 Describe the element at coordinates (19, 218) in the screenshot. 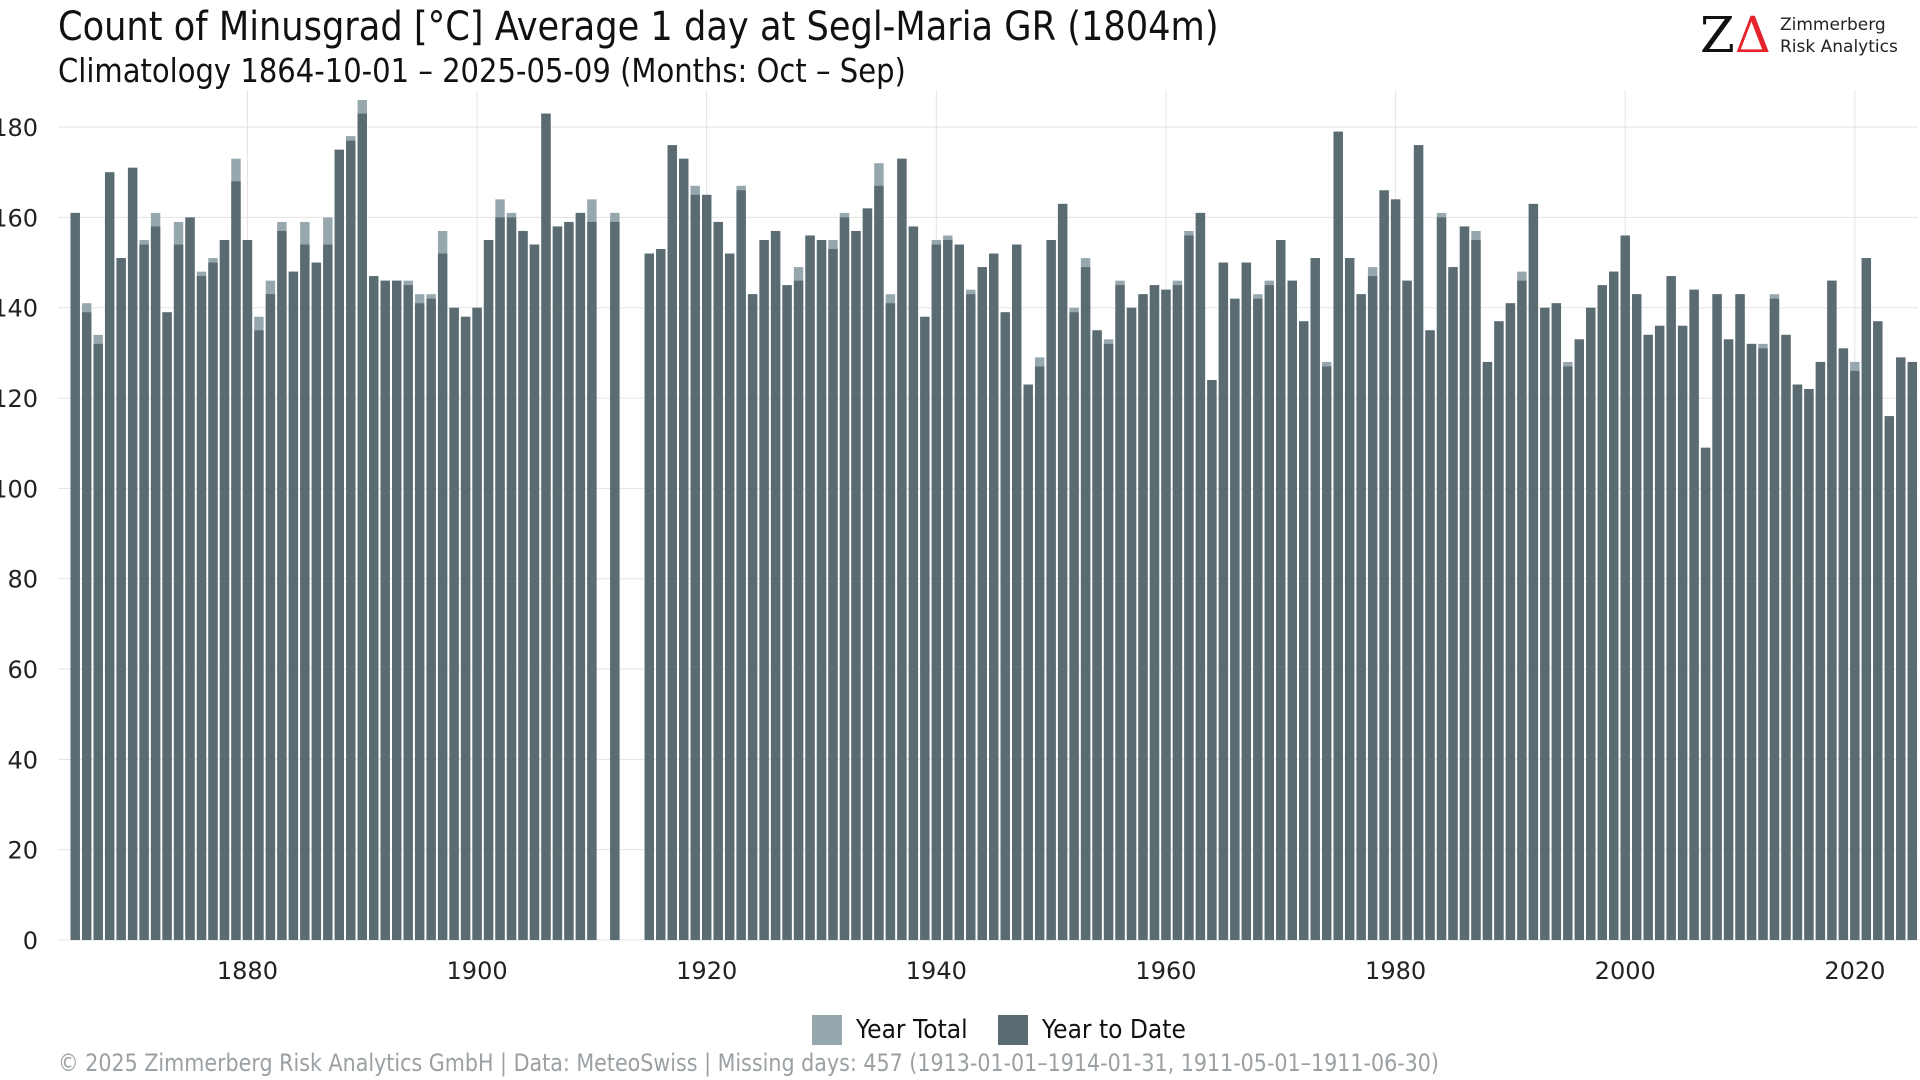

I see `y-tick-label: 160` at that location.